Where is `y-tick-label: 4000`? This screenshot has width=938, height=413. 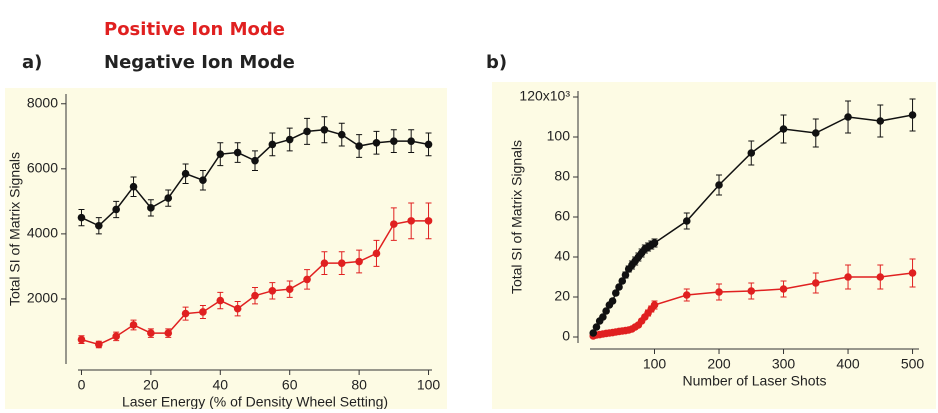 y-tick-label: 4000 is located at coordinates (42, 233).